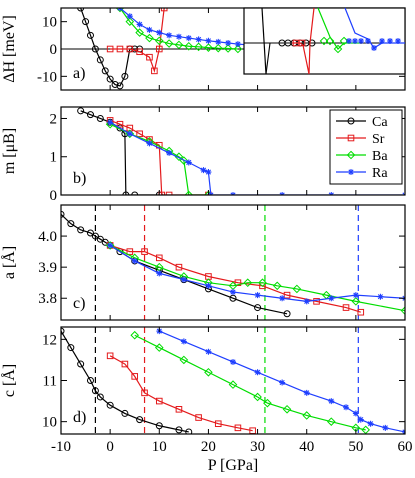 The height and width of the screenshot is (478, 415). I want to click on inset-point-ra, so click(382, 41).